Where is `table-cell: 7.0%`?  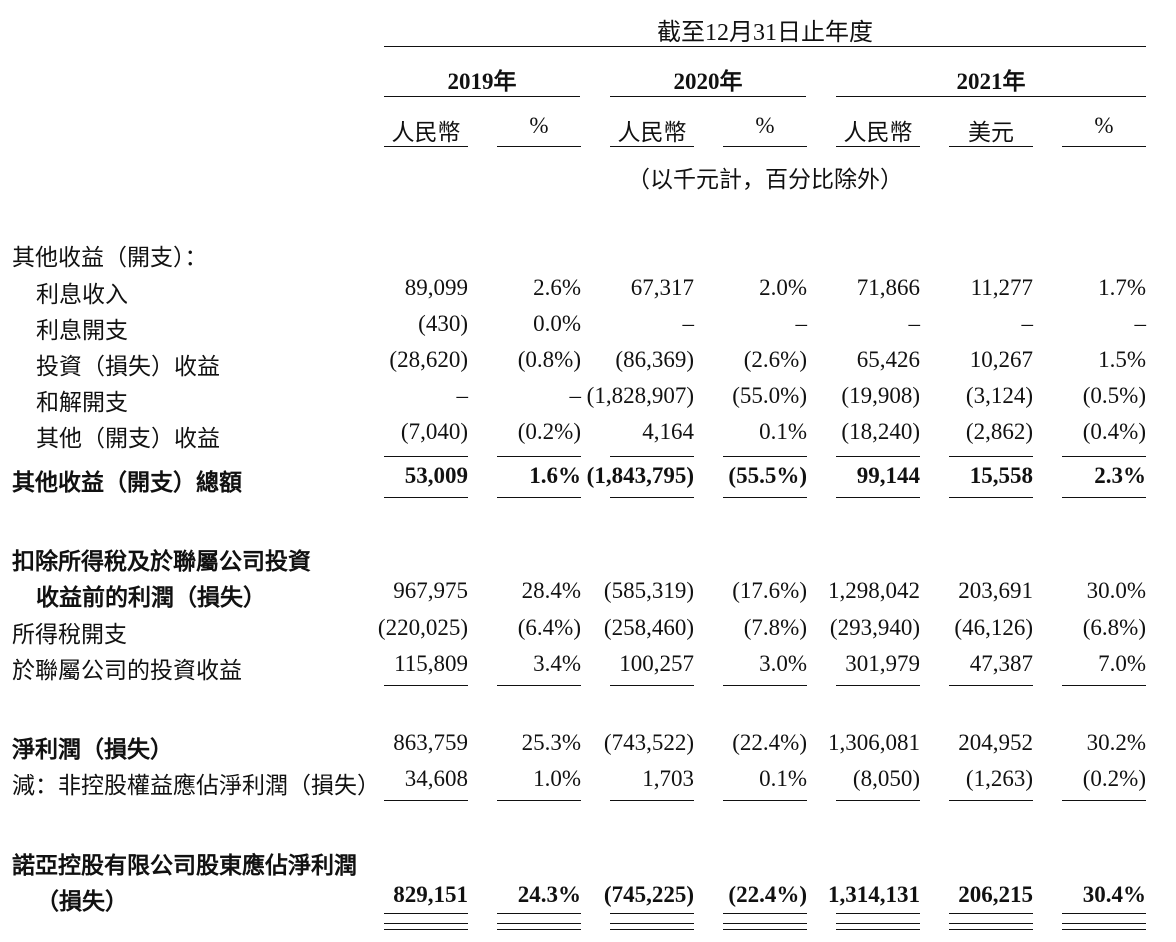 table-cell: 7.0% is located at coordinates (1122, 663).